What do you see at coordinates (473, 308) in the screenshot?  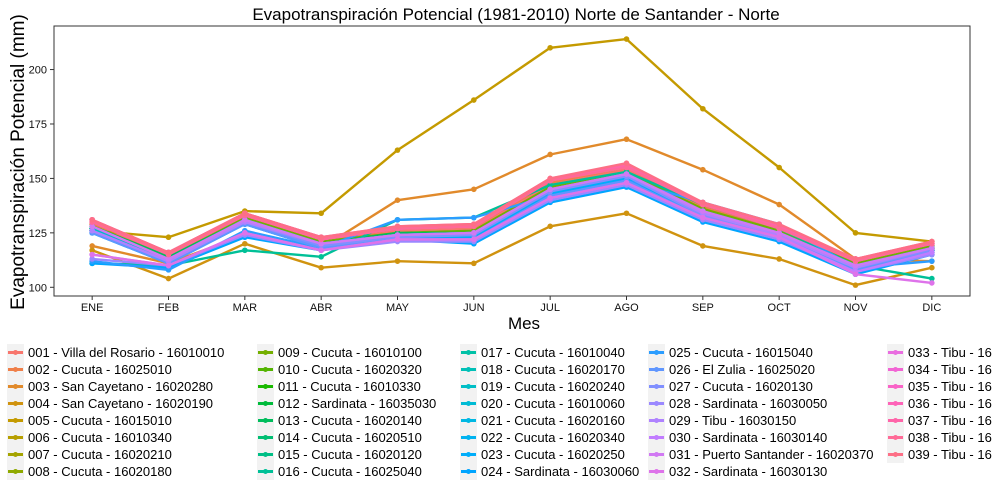 I see `x-tick-label: JUN` at bounding box center [473, 308].